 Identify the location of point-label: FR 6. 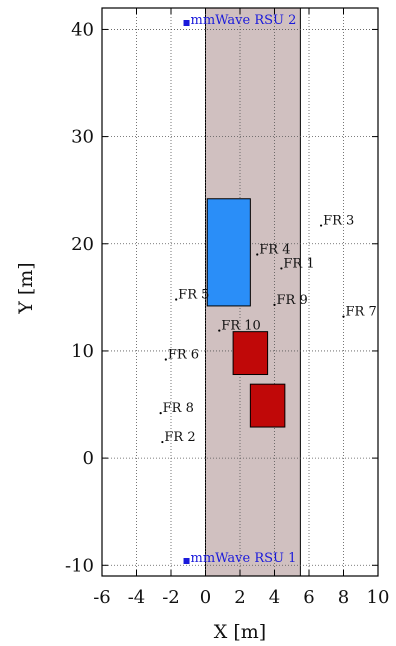
(183, 355).